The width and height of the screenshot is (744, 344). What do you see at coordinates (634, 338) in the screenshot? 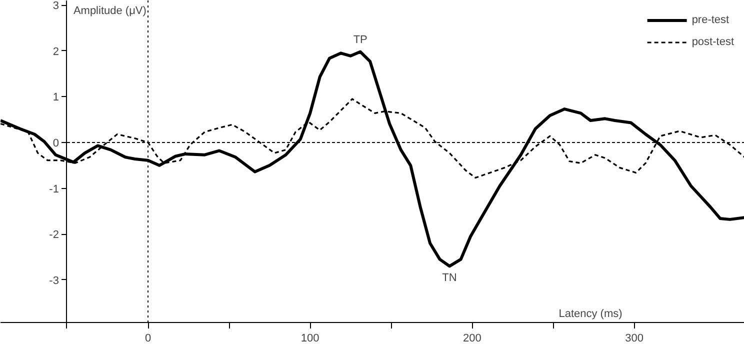
I see `x-tick-label: 300` at bounding box center [634, 338].